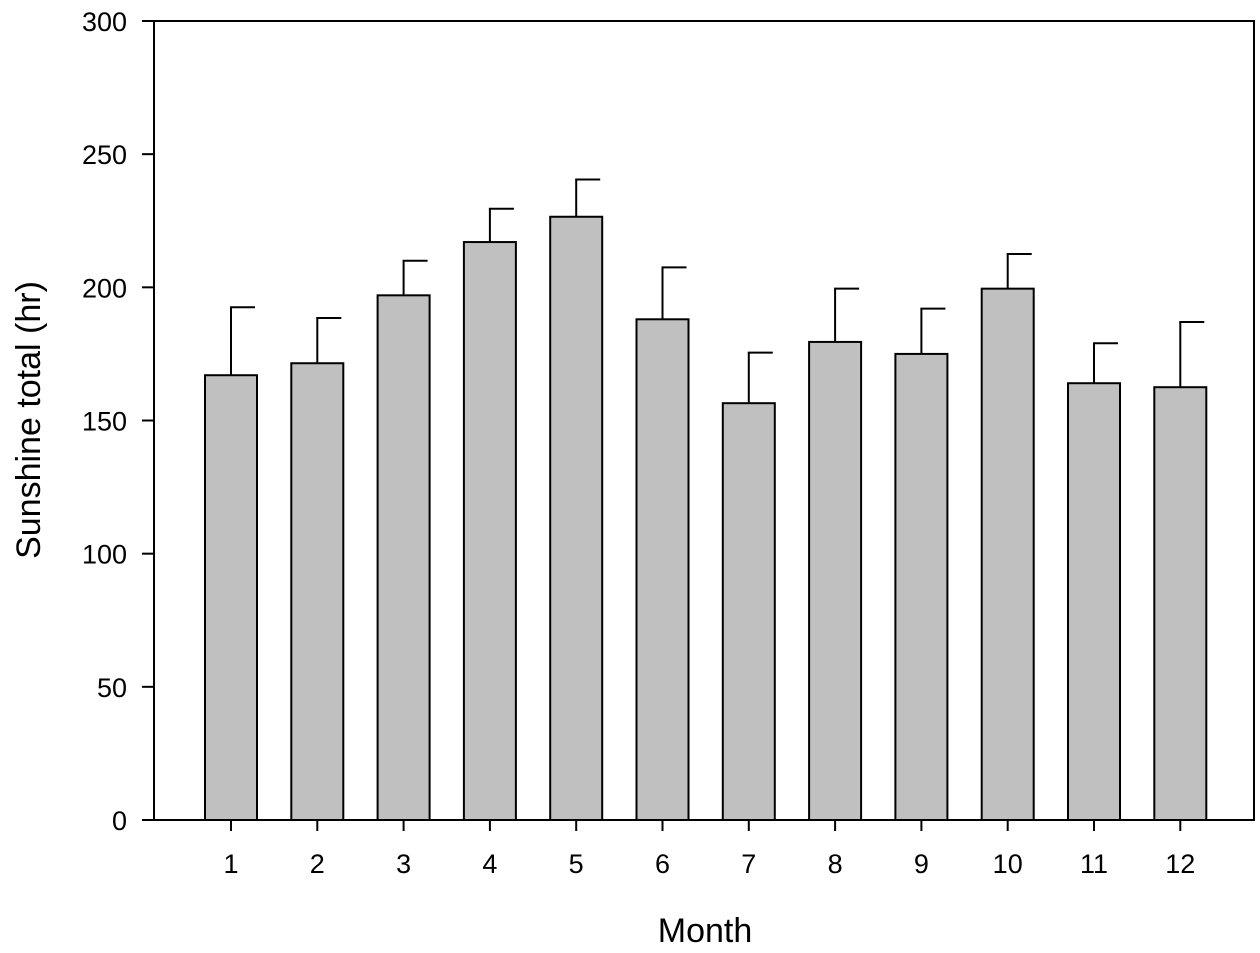 This screenshot has height=953, width=1260. I want to click on x-tick-label: 12, so click(1180, 864).